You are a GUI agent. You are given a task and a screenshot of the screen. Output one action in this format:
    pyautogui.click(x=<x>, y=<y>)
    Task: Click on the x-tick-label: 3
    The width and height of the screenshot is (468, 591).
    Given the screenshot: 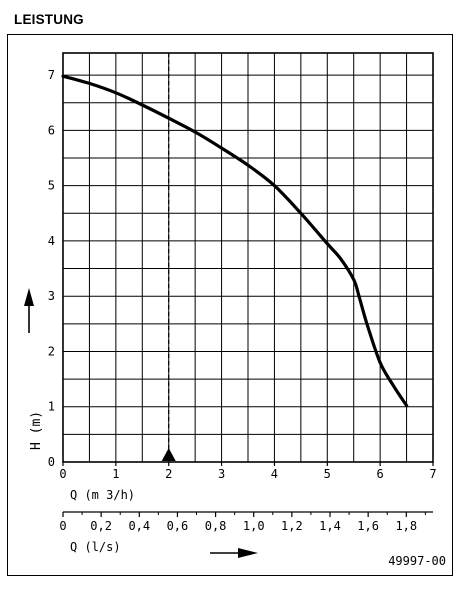 What is the action you would take?
    pyautogui.click(x=221, y=474)
    